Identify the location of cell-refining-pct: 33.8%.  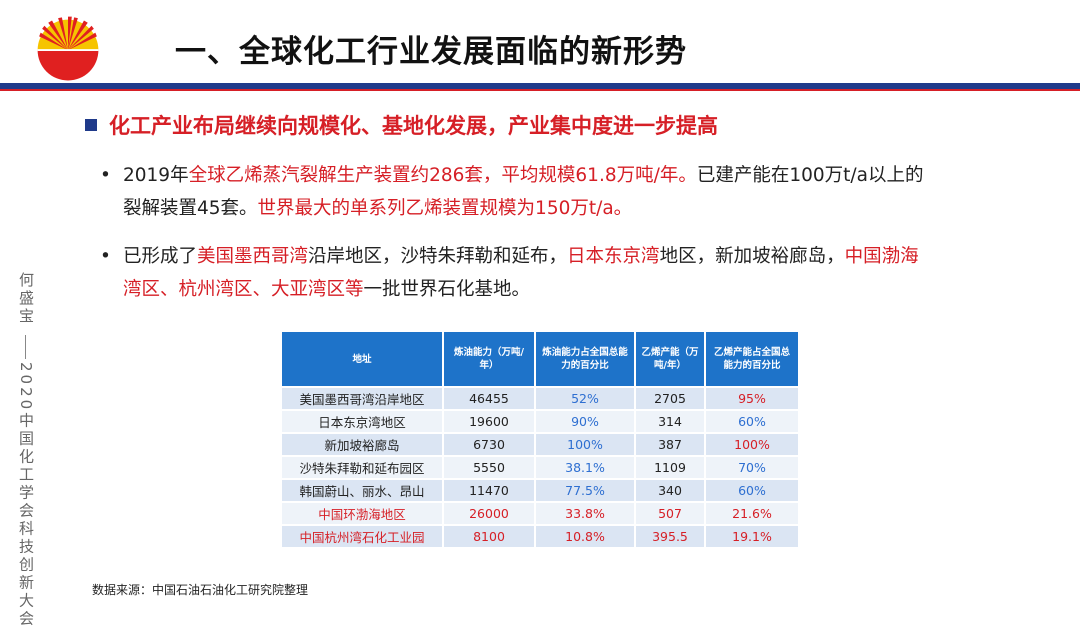
(585, 513).